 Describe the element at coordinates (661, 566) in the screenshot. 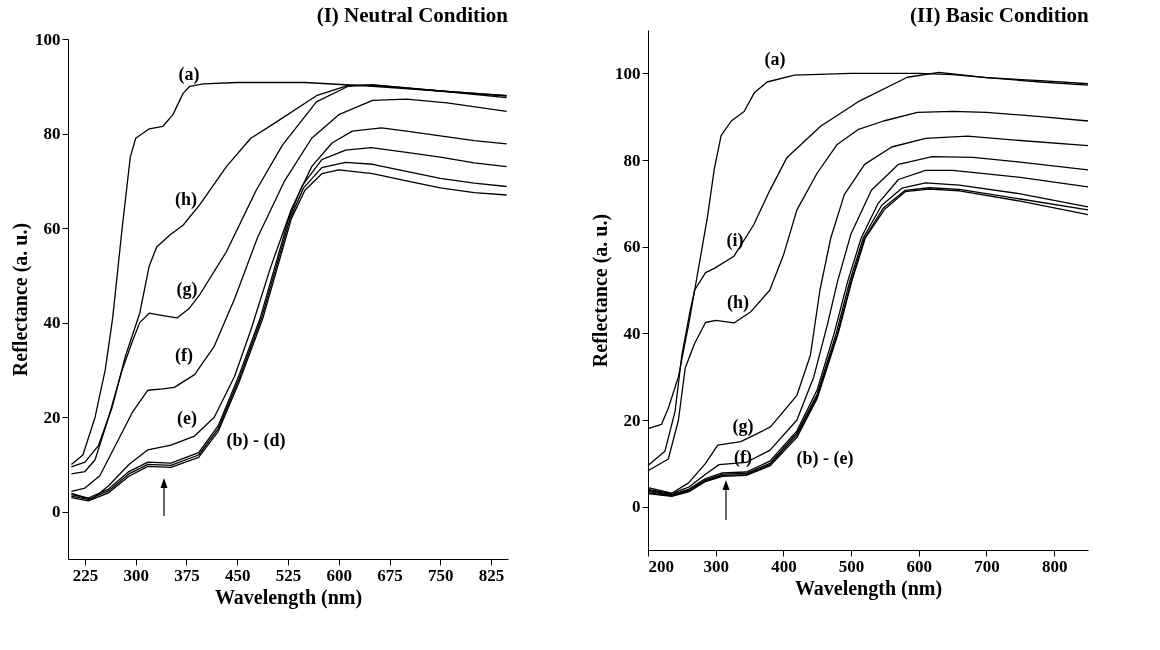

I see `x-tick-label: 200` at that location.